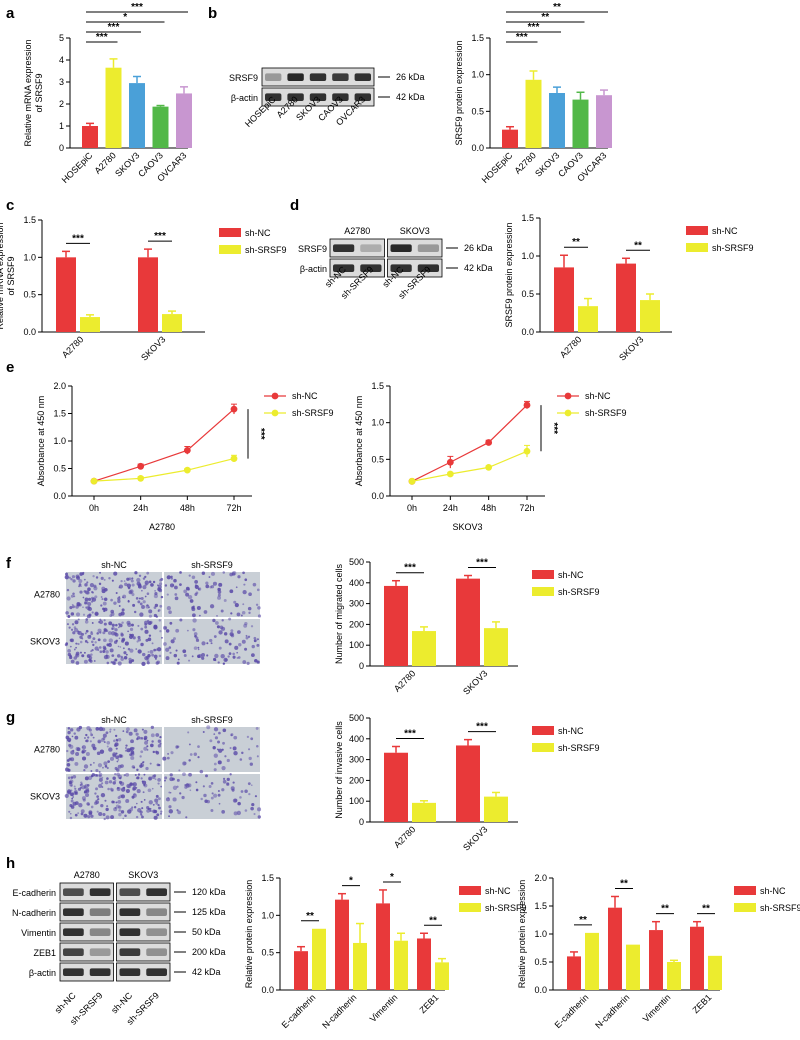 The height and width of the screenshot is (1040, 800). What do you see at coordinates (356, 739) in the screenshot?
I see `y-tick-label: 400` at bounding box center [356, 739].